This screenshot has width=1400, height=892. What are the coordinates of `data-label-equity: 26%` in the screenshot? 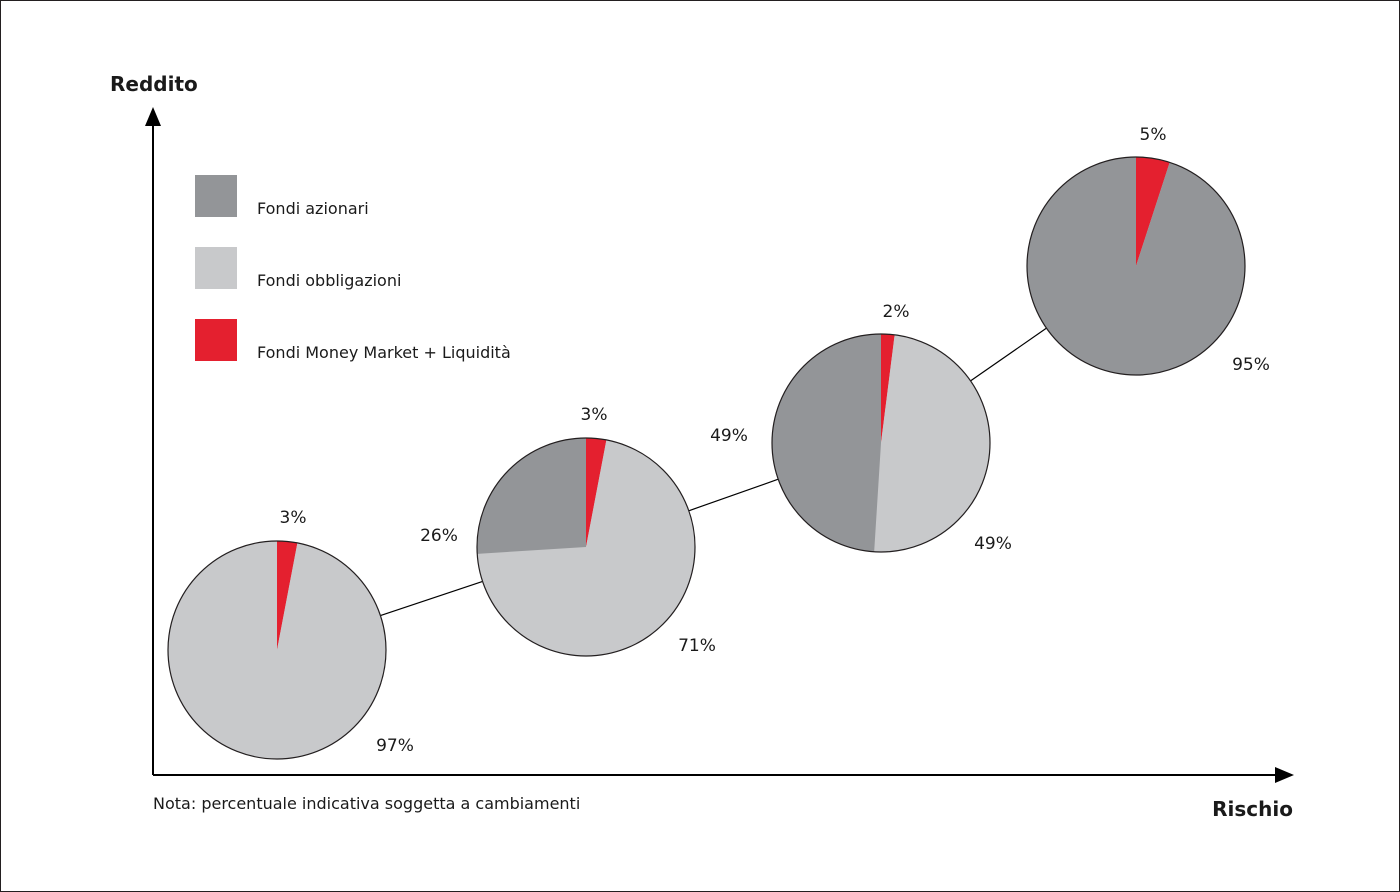 It's located at (439, 536).